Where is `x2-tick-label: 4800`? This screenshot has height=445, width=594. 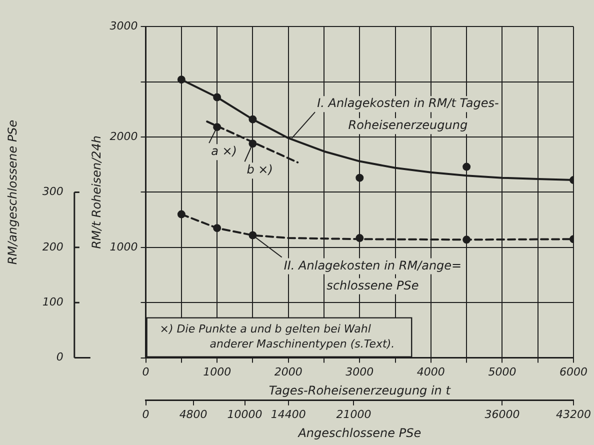 x2-tick-label: 4800 is located at coordinates (193, 414).